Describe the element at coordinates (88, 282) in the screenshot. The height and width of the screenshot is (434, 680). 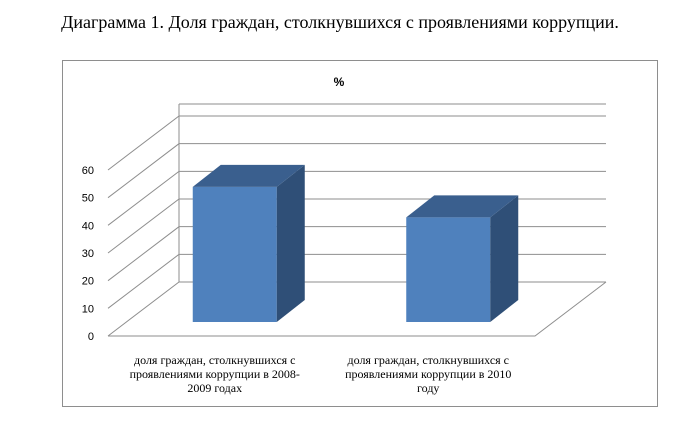
I see `y-tick-label: 20` at that location.